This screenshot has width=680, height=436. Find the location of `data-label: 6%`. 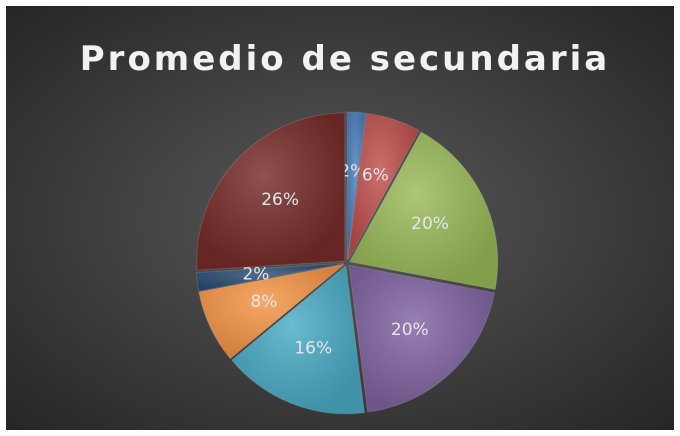

data-label: 6% is located at coordinates (375, 176).